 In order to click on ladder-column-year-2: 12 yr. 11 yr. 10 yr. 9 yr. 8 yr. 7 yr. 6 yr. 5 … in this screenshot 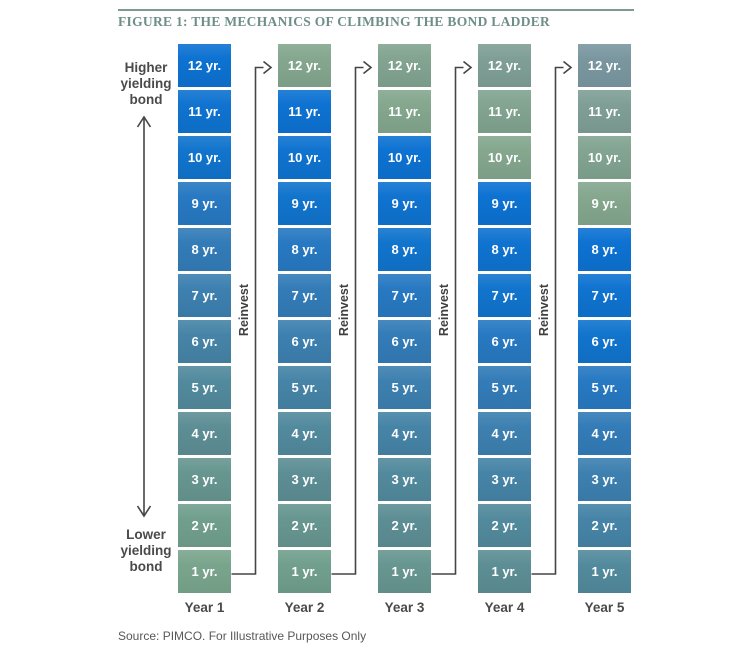, I will do `click(304, 329)`.